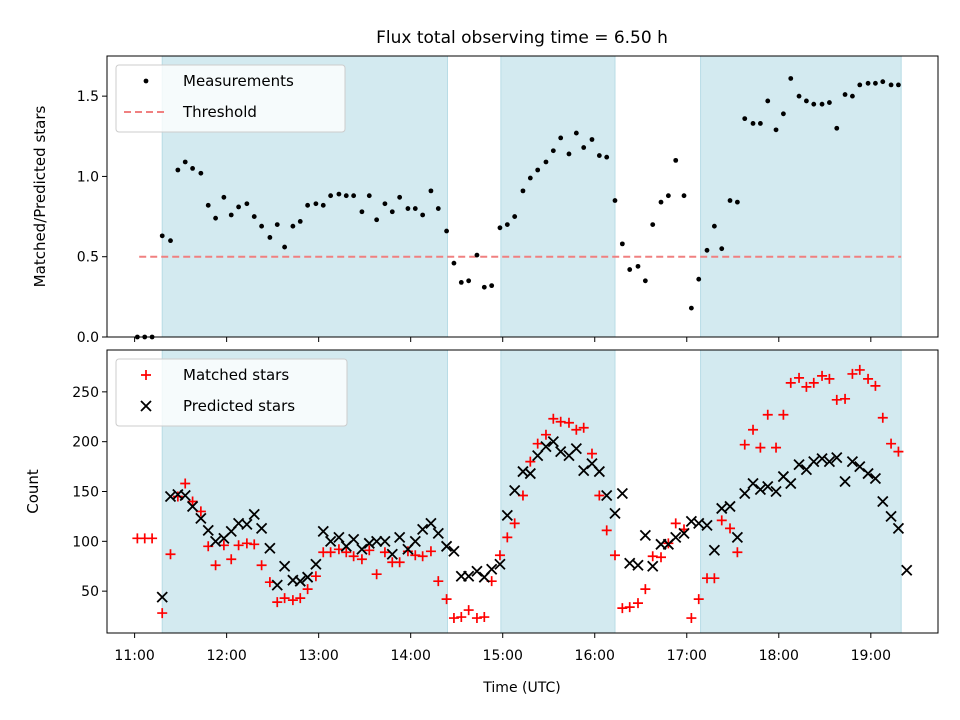 The image size is (960, 720). I want to click on legend-marker, so click(146, 81).